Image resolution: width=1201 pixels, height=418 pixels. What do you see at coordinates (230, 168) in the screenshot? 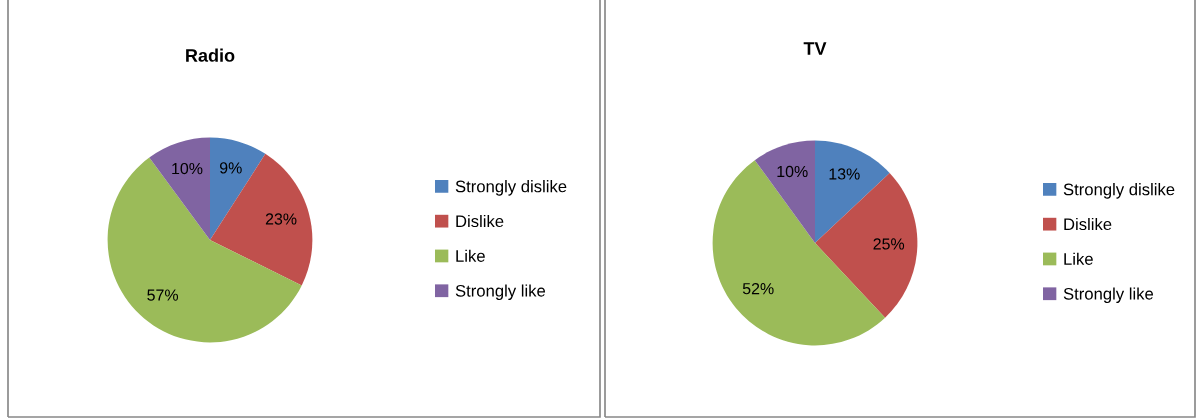
I see `data-label: 9%` at bounding box center [230, 168].